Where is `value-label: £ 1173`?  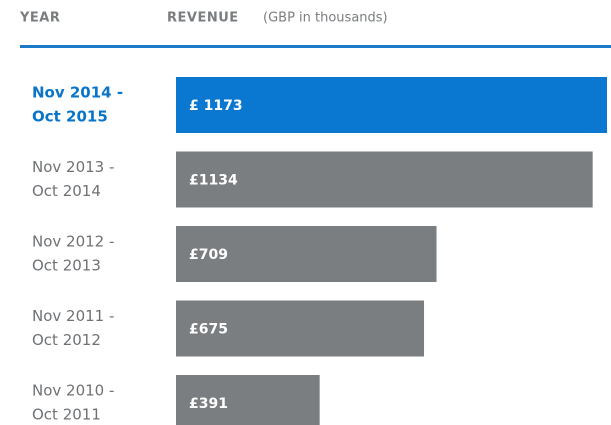 value-label: £ 1173 is located at coordinates (216, 106).